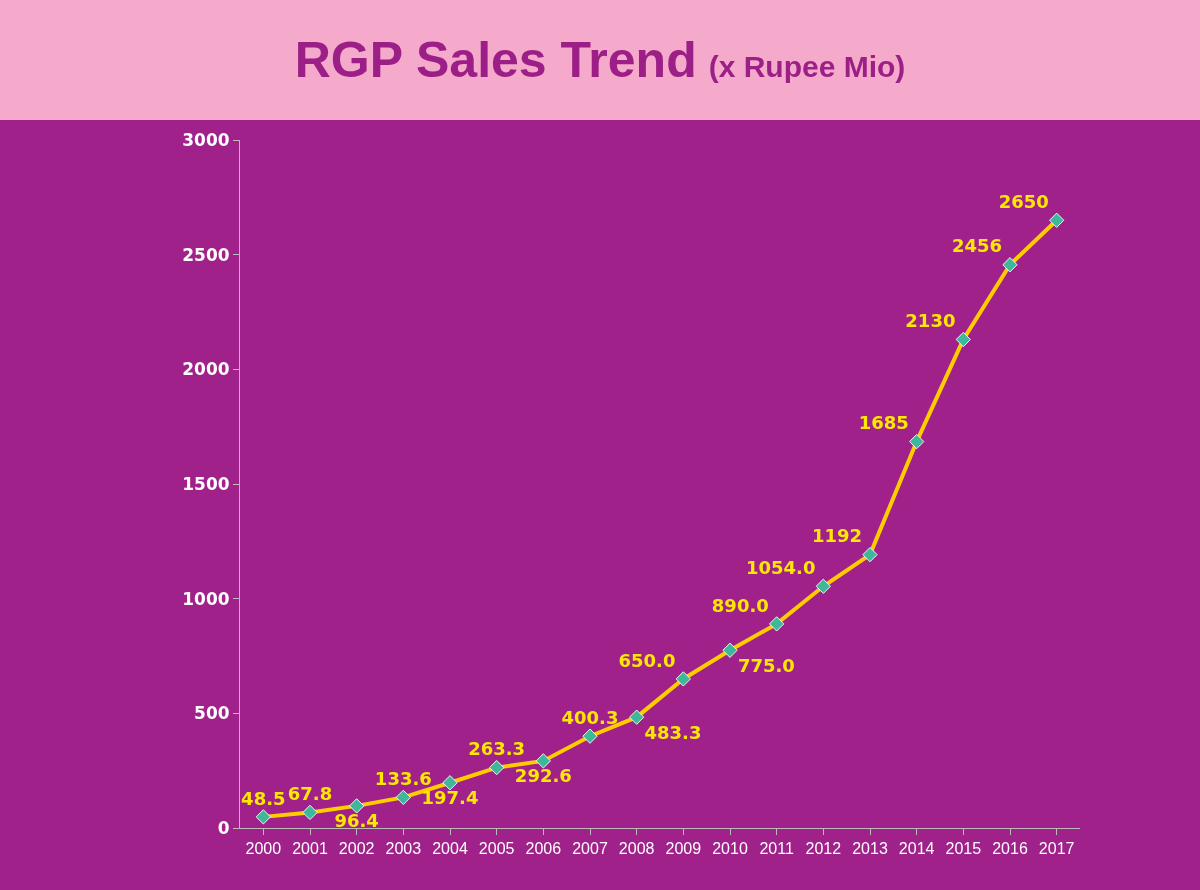 Image resolution: width=1200 pixels, height=890 pixels. I want to click on x-tick-label: 2009, so click(683, 849).